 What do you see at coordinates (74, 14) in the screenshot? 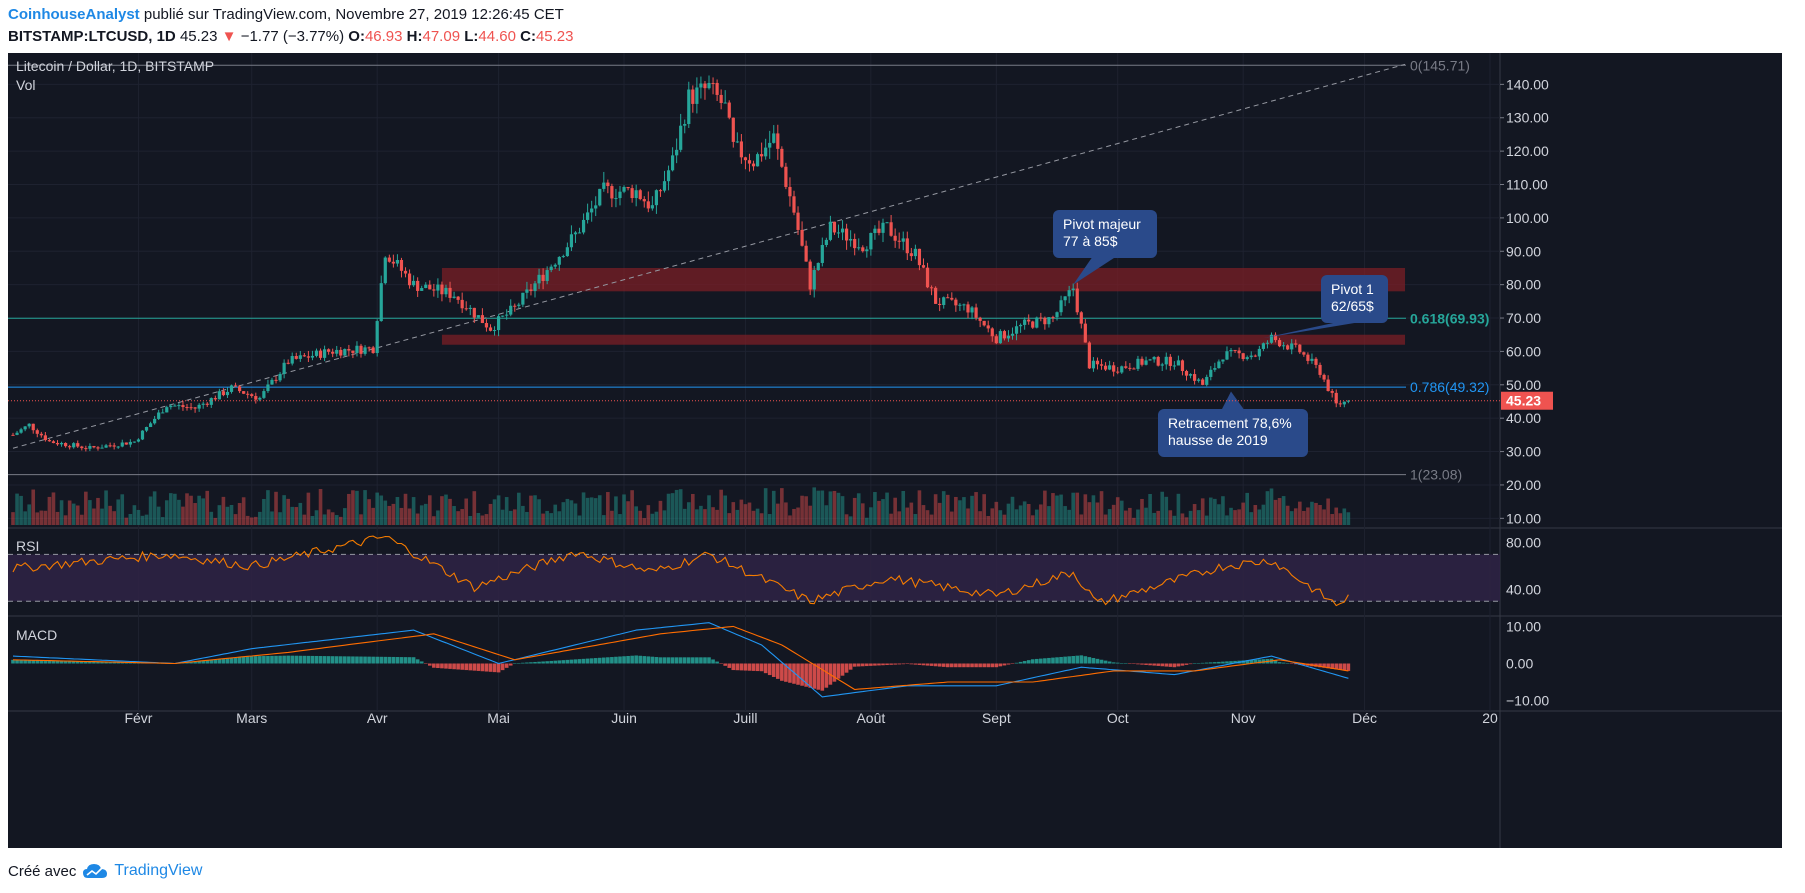
I see `author-name: CoinhouseAnalyst` at bounding box center [74, 14].